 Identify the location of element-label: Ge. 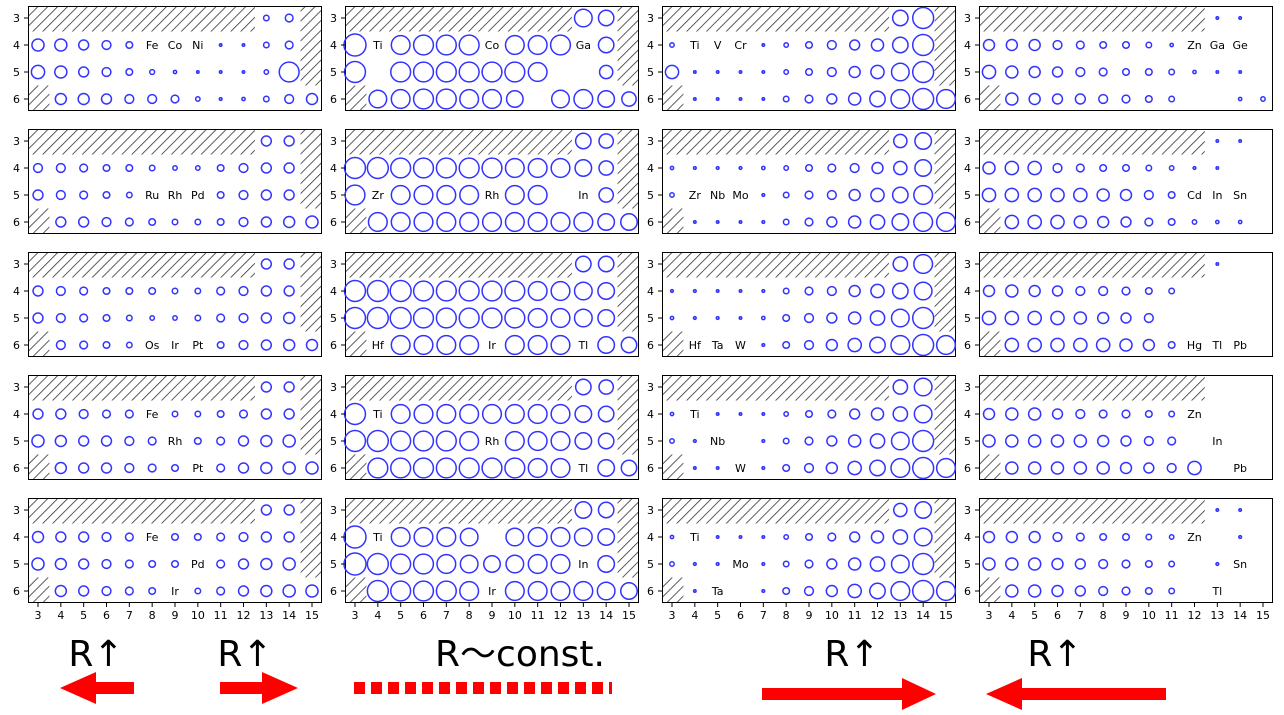
(1241, 45).